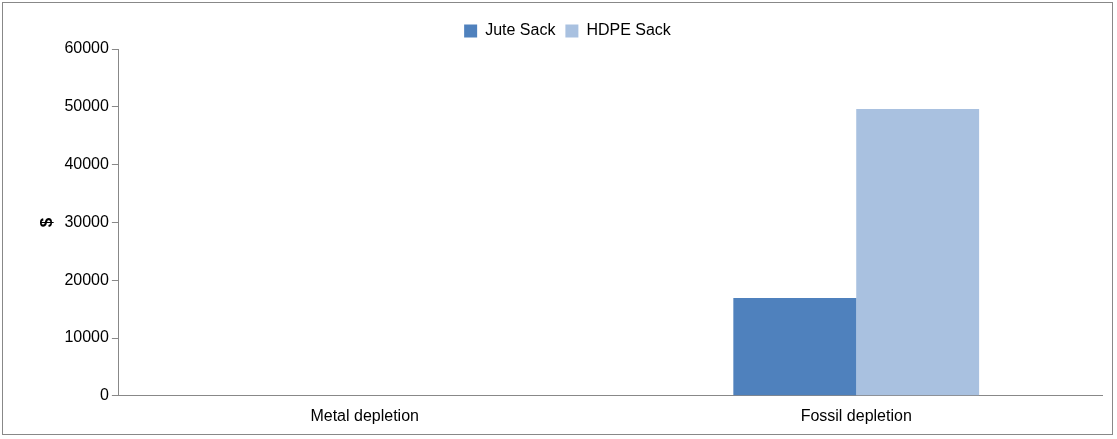  What do you see at coordinates (86, 337) in the screenshot?
I see `y-tick-label: 10000` at bounding box center [86, 337].